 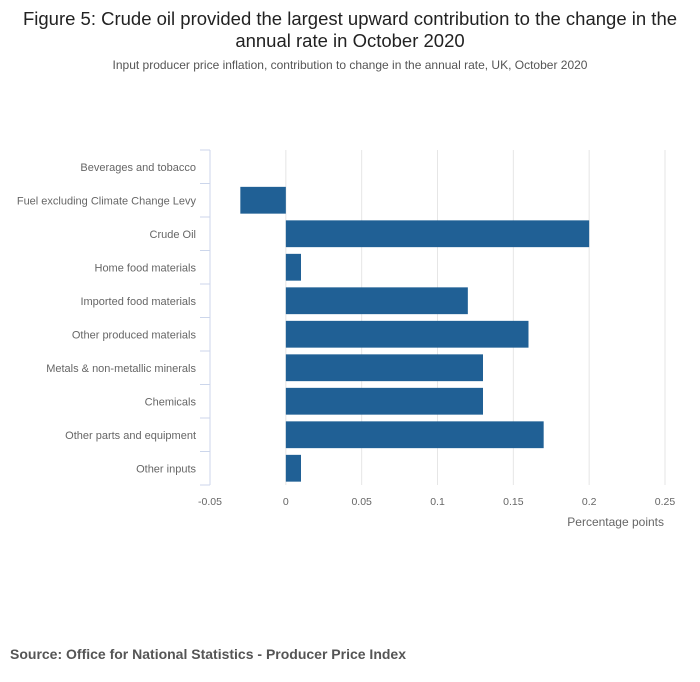 I want to click on category-label: Beverages and tobacco, so click(x=138, y=168).